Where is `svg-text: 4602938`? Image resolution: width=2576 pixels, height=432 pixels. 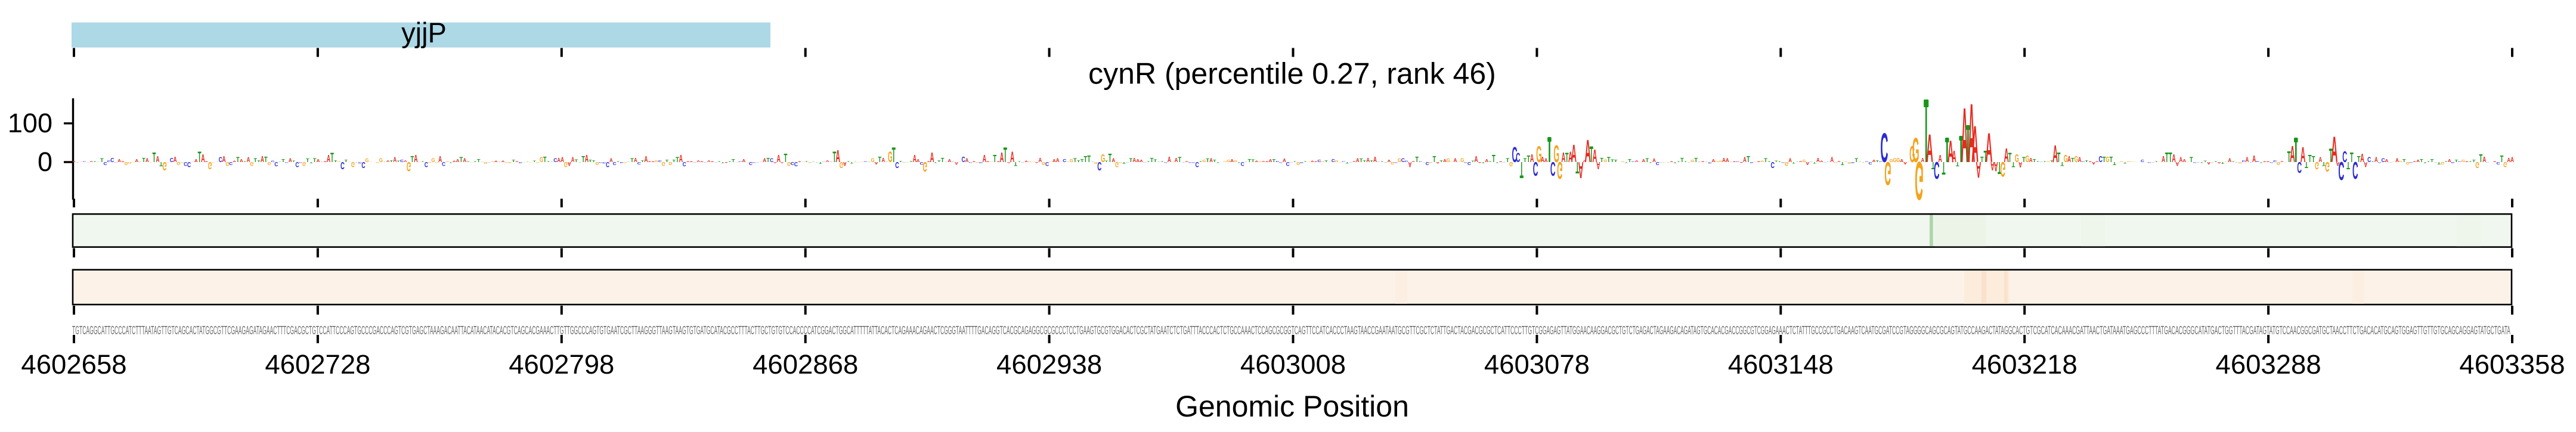
svg-text: 4602938 is located at coordinates (1049, 364).